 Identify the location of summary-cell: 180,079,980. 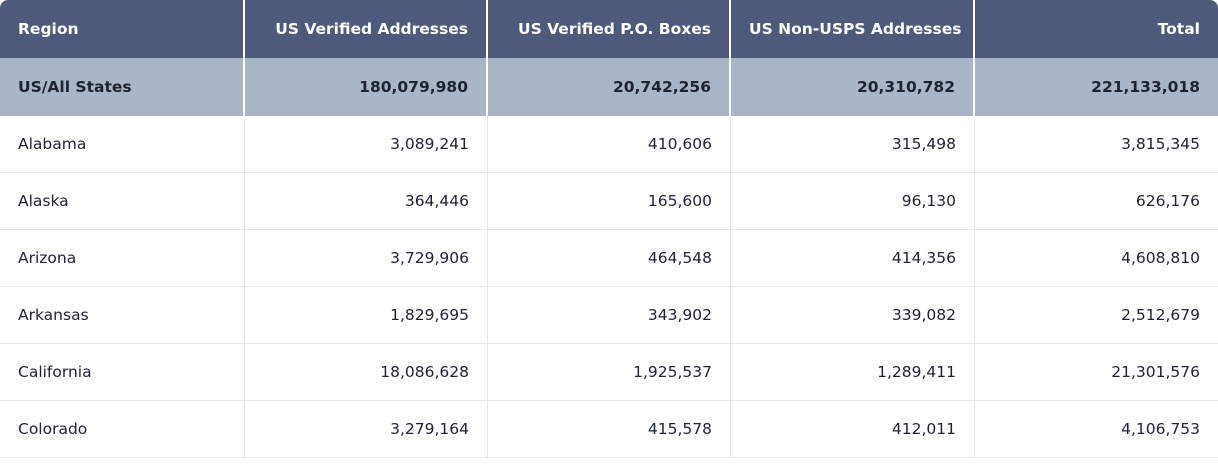
(366, 87).